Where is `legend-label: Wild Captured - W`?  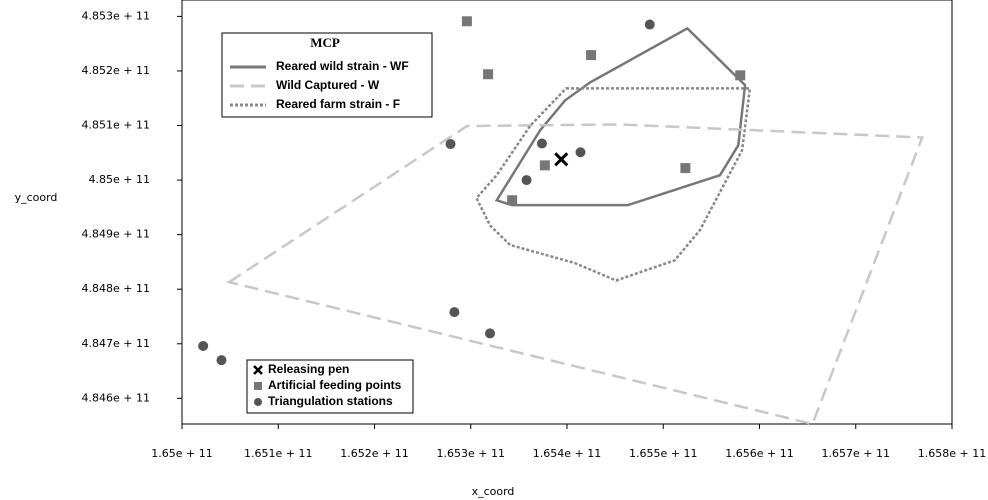
legend-label: Wild Captured - W is located at coordinates (328, 85).